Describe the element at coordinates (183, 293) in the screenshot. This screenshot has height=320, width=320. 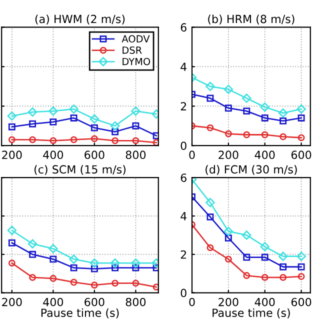
I see `y-tick-label: 0` at that location.